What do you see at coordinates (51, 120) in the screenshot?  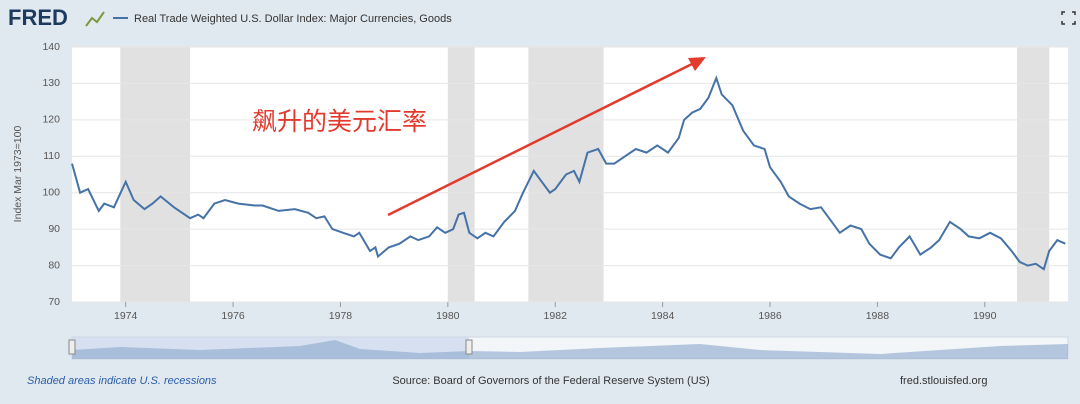 I see `y-tick-label: 120` at bounding box center [51, 120].